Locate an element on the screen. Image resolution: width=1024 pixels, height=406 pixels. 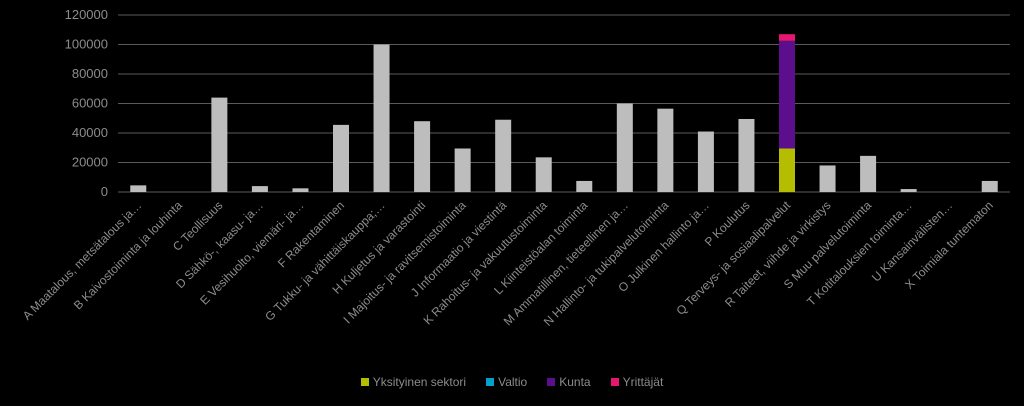
y-tick-label: 120000 is located at coordinates (86, 14).